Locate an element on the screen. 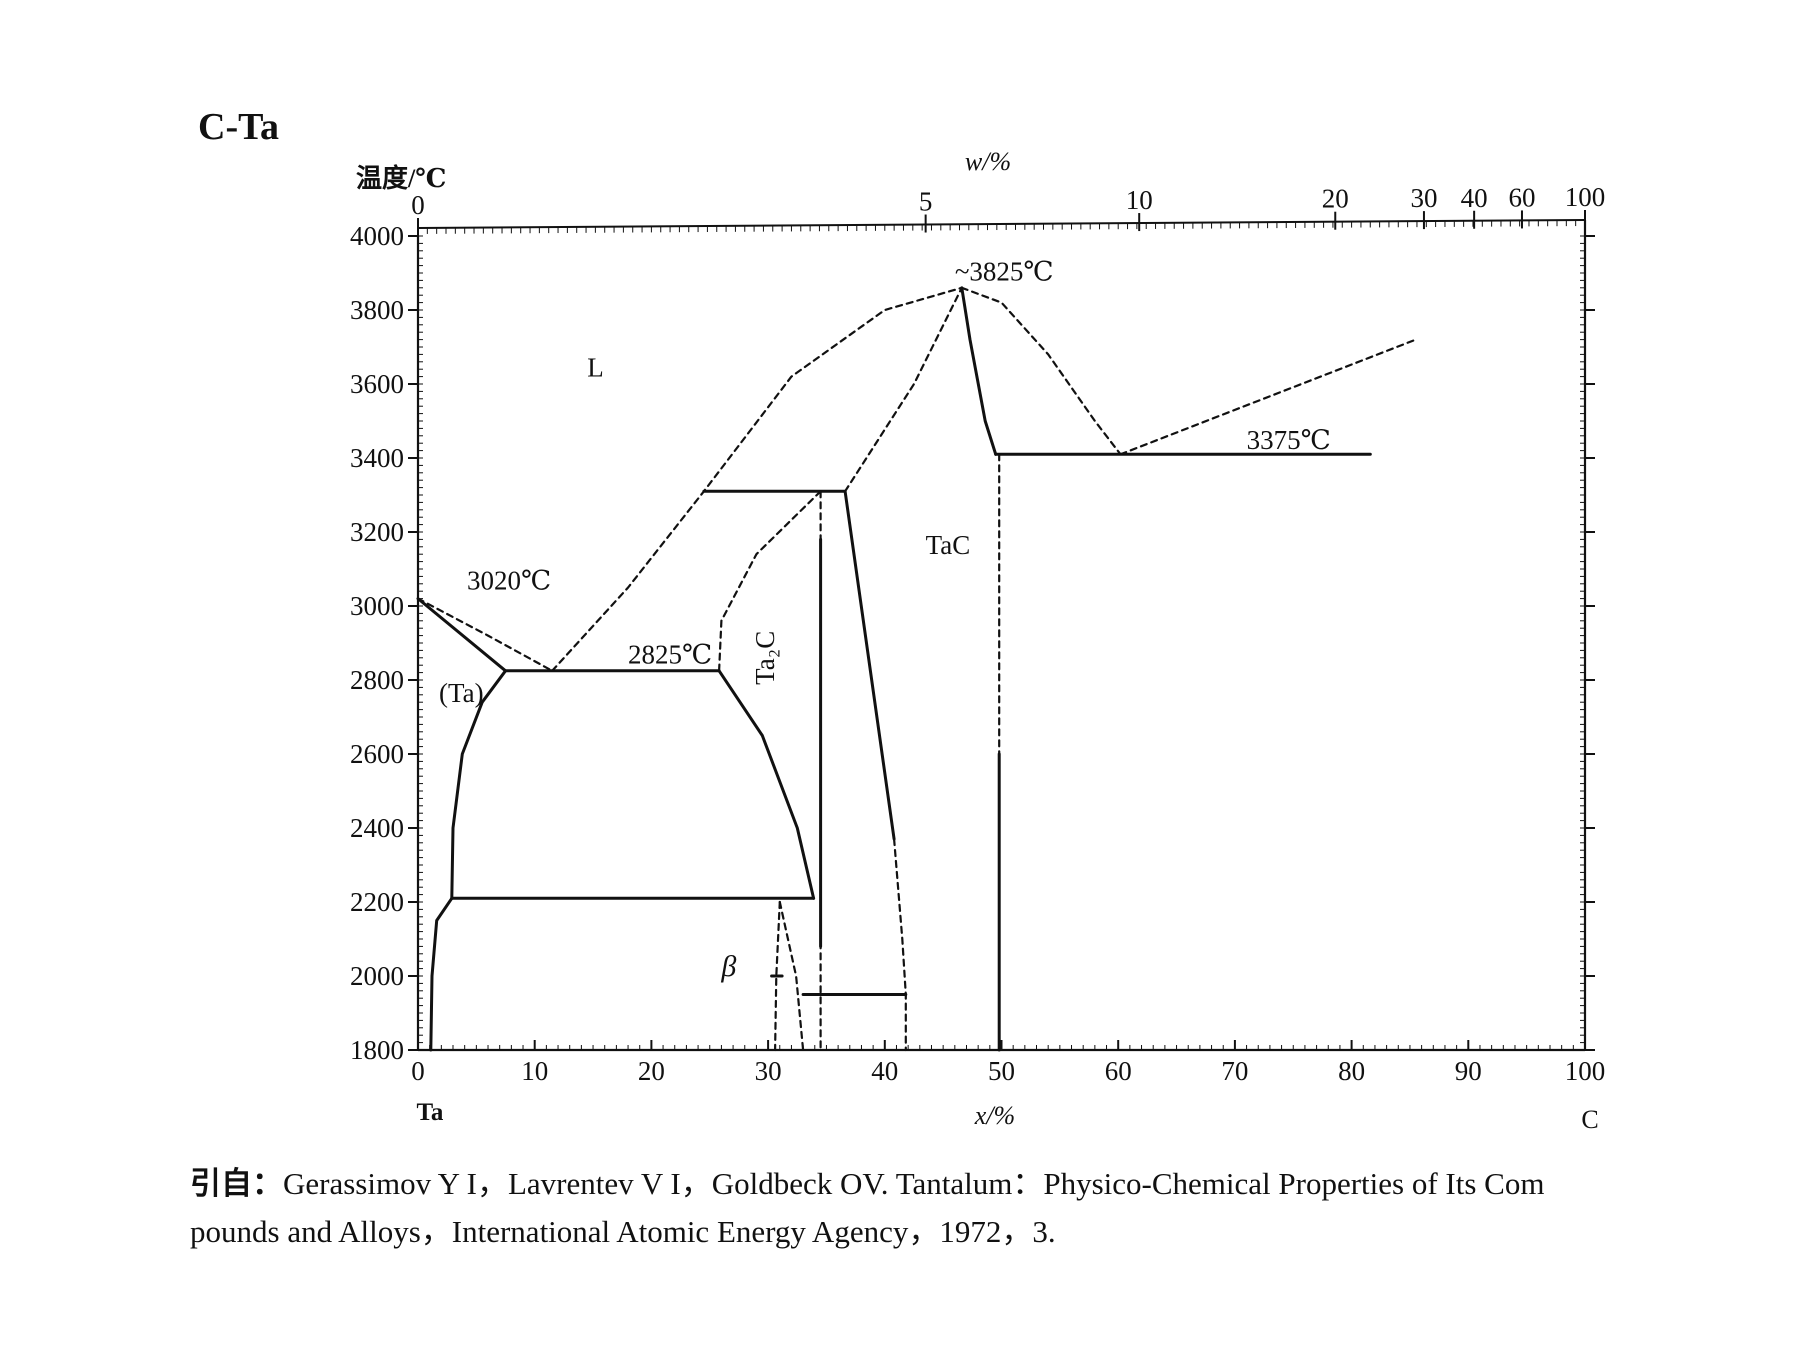 The width and height of the screenshot is (1795, 1346). y-tick-label: 4000 is located at coordinates (377, 236).